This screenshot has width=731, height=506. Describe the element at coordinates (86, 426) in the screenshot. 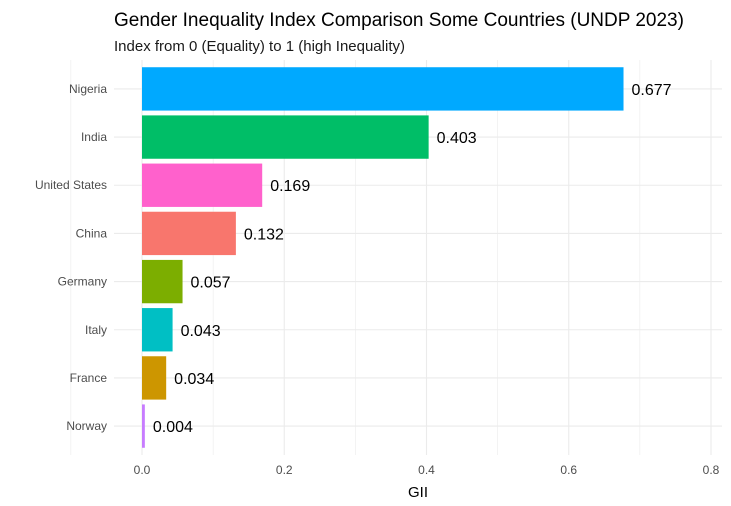

I see `y-tick-label: Norway` at that location.